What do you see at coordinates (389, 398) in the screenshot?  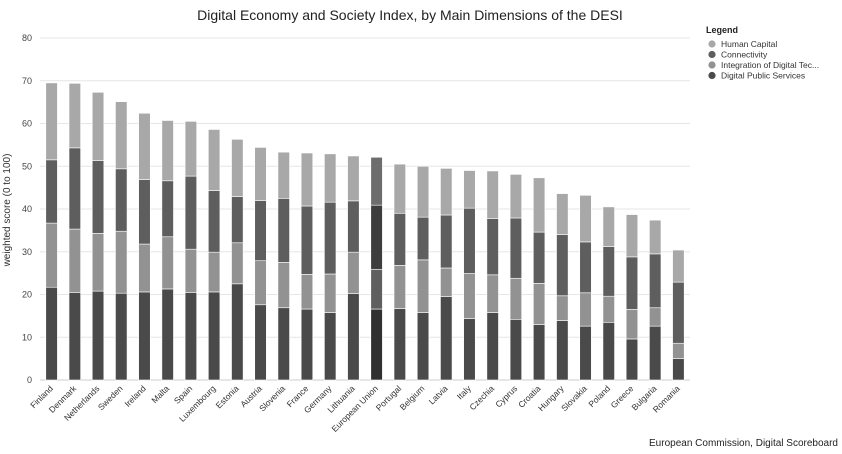 I see `x-category-label: Portugal` at bounding box center [389, 398].